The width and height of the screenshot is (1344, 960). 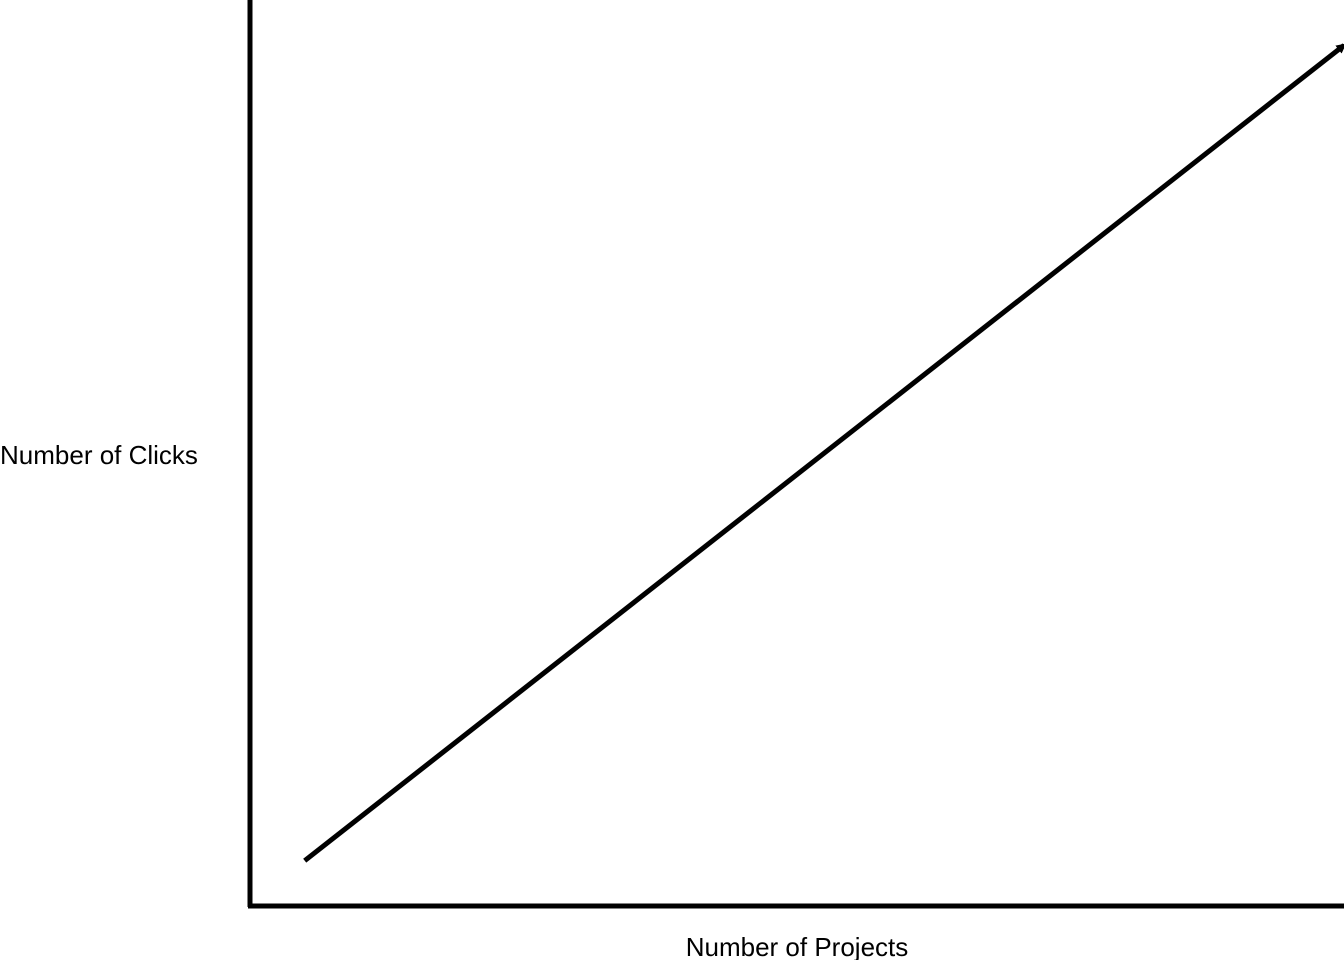 What do you see at coordinates (99, 455) in the screenshot?
I see `y-axis-label: Number of Clicks` at bounding box center [99, 455].